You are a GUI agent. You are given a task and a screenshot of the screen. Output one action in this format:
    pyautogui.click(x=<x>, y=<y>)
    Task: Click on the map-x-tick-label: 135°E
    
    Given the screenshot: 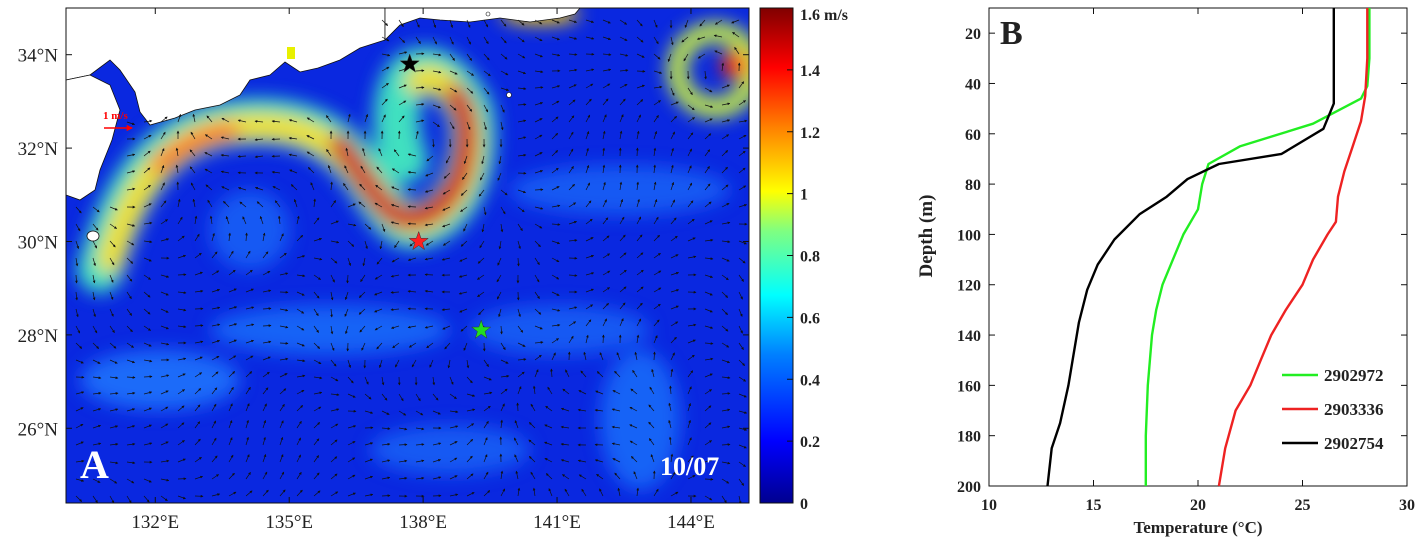 What is the action you would take?
    pyautogui.click(x=289, y=522)
    